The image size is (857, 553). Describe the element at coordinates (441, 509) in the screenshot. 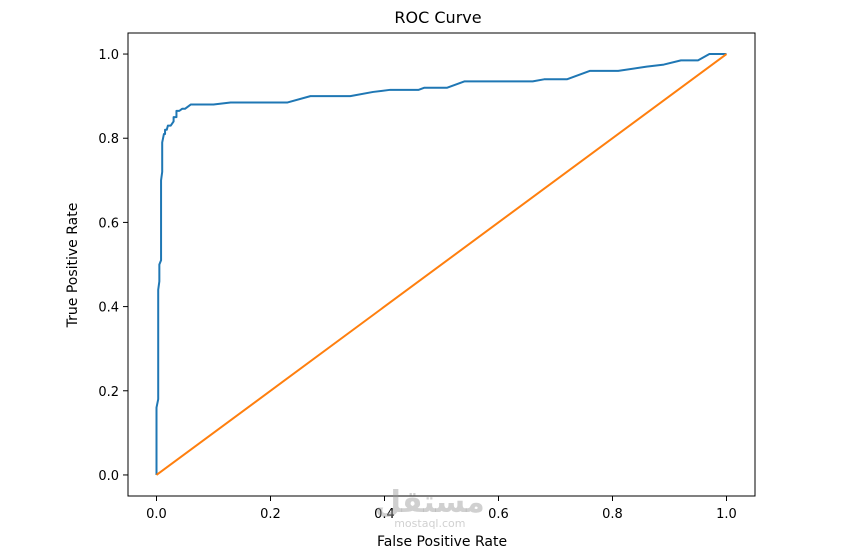

I see `x-axis-ticks: 0.0 0.2 0.4 0.6 0.8 1.0` at that location.